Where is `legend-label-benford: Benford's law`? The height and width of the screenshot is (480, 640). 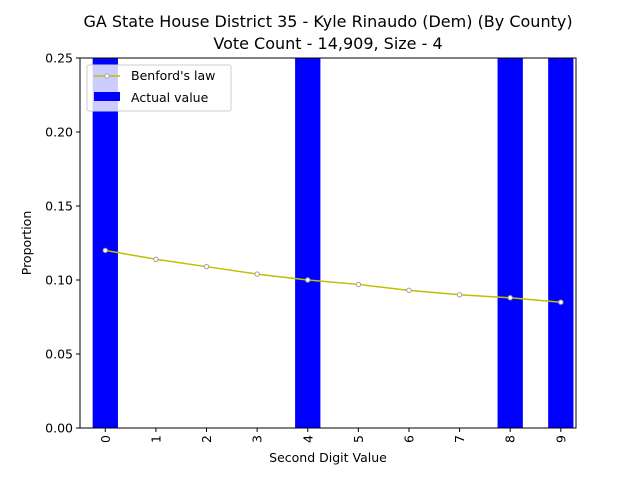
legend-label-benford: Benford's law is located at coordinates (173, 75).